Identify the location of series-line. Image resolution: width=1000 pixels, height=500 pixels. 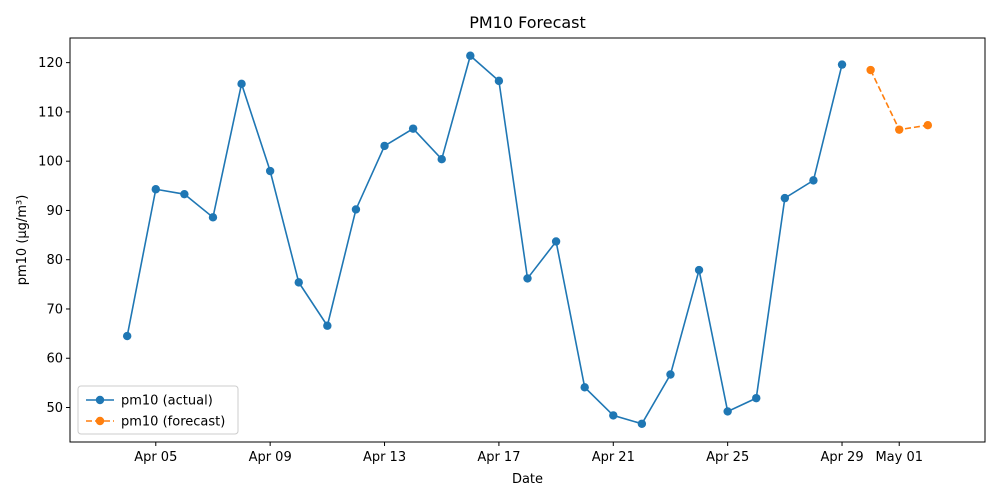
(898, 100).